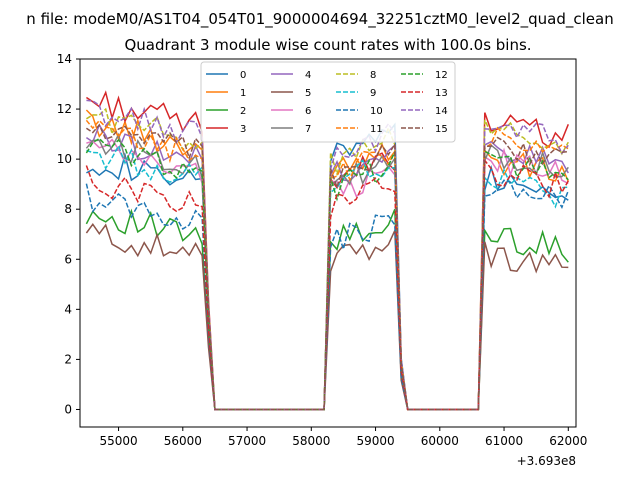 This screenshot has height=480, width=640. What do you see at coordinates (308, 129) in the screenshot?
I see `legend-label-7: 7` at bounding box center [308, 129].